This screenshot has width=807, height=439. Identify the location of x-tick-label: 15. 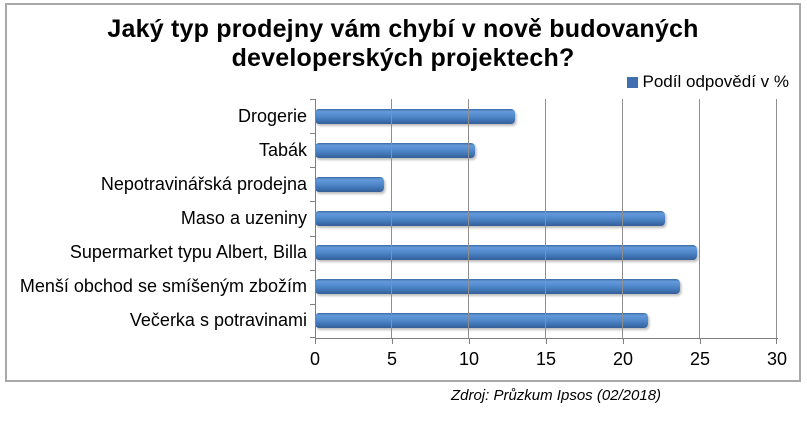
(546, 359).